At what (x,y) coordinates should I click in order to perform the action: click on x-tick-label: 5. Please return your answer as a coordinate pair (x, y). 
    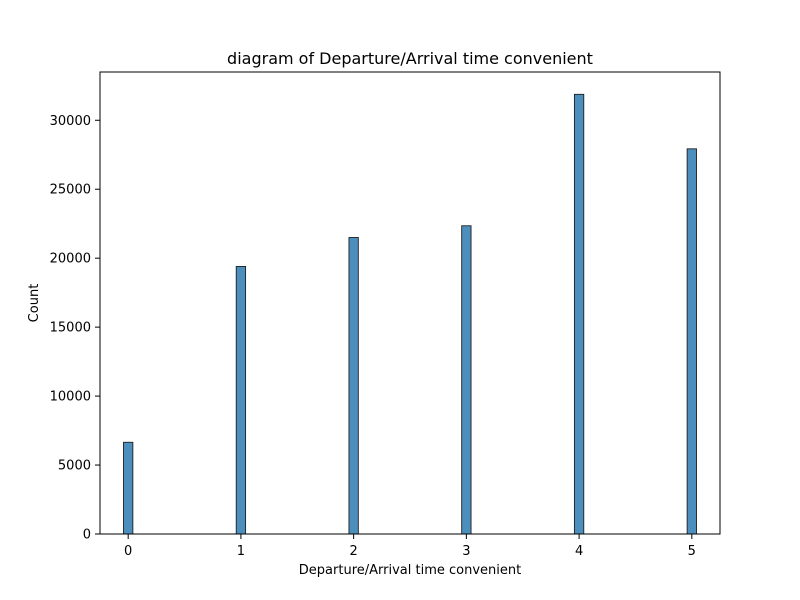
    Looking at the image, I should click on (692, 551).